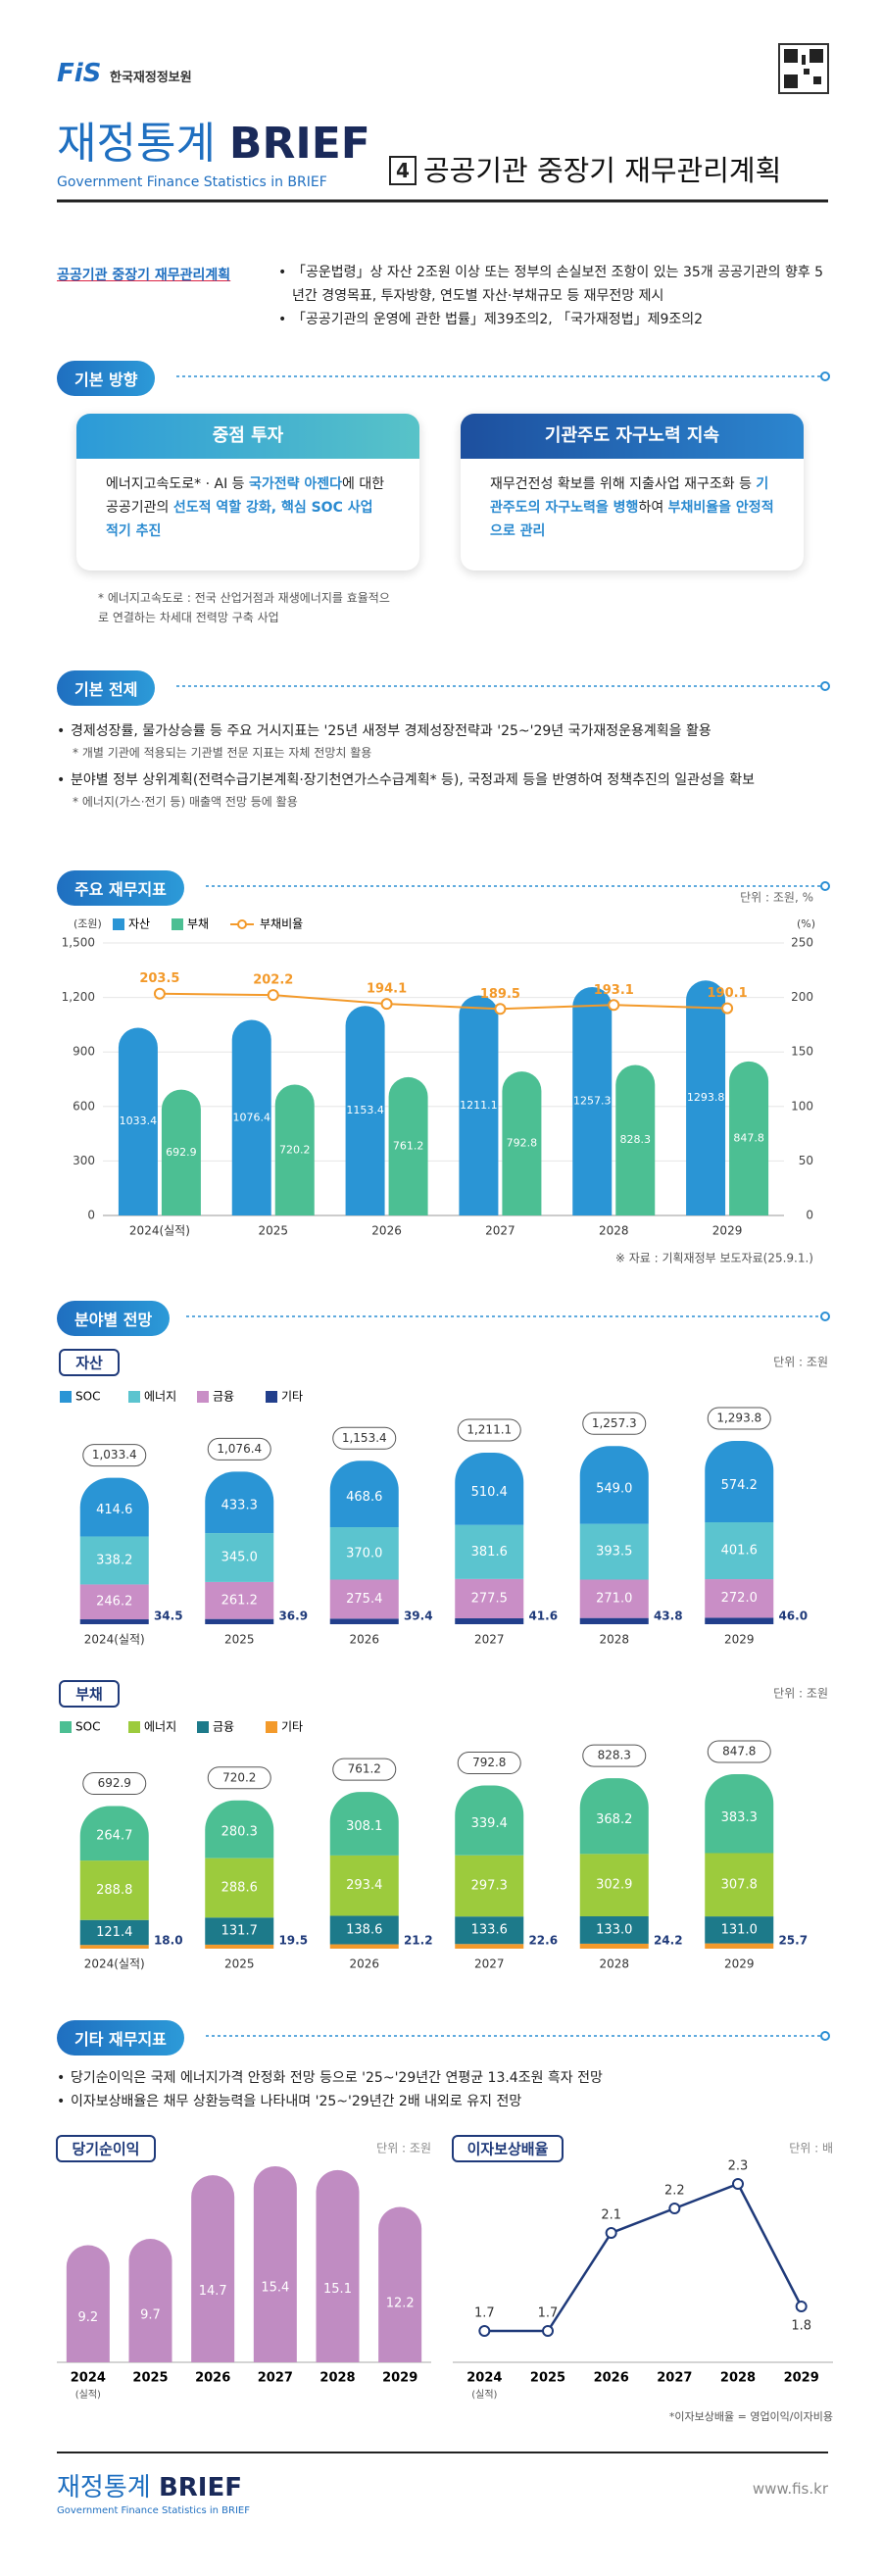 This screenshot has width=883, height=2576. Describe the element at coordinates (150, 2315) in the screenshot. I see `data-label: 9.7` at that location.